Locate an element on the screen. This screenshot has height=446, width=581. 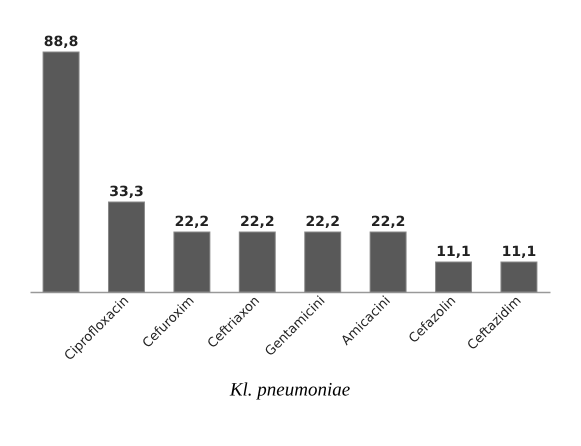
text: Kl. pneumoniae is located at coordinates (289, 390).